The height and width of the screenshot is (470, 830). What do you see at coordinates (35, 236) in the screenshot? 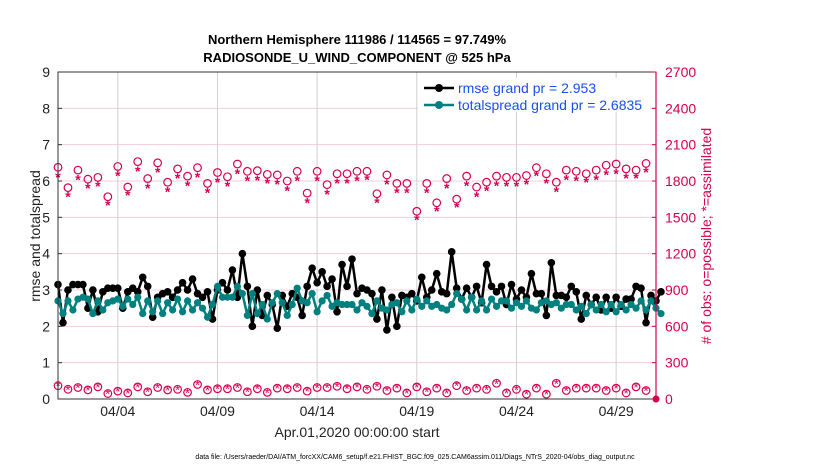
I see `y-axis-label: rmse and totalspread` at bounding box center [35, 236].